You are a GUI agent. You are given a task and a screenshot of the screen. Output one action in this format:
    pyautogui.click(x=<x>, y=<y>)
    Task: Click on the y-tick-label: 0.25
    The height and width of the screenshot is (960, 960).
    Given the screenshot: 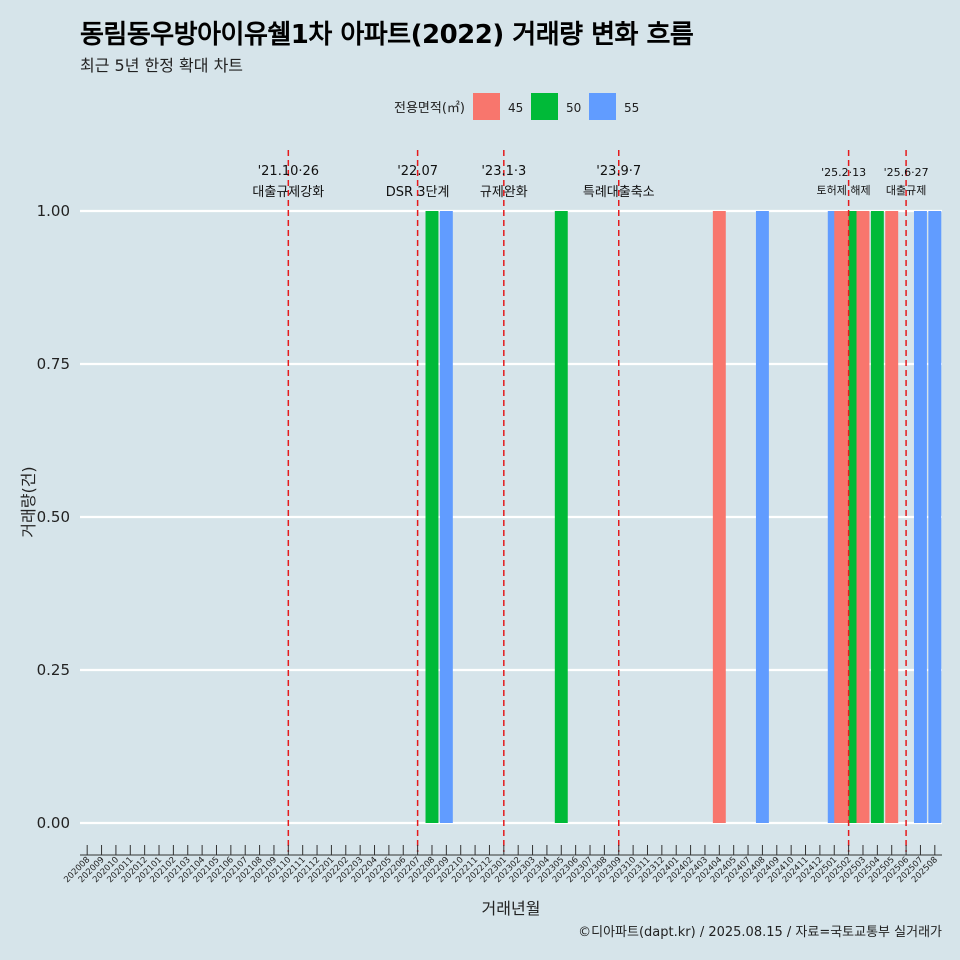 What is the action you would take?
    pyautogui.click(x=53, y=670)
    